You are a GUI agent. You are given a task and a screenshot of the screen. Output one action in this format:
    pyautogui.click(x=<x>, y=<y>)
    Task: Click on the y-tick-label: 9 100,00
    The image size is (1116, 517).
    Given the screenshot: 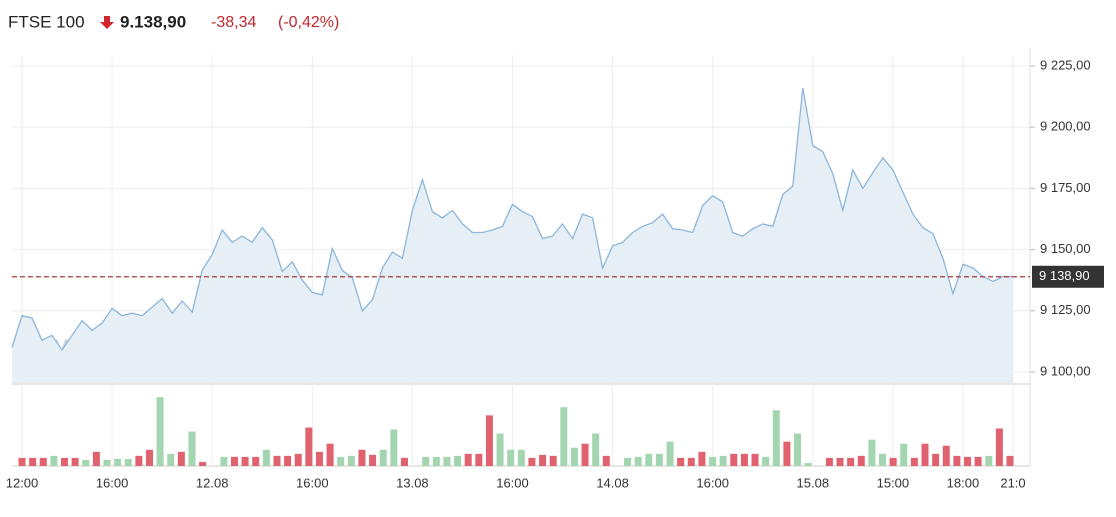 What is the action you would take?
    pyautogui.click(x=1065, y=370)
    